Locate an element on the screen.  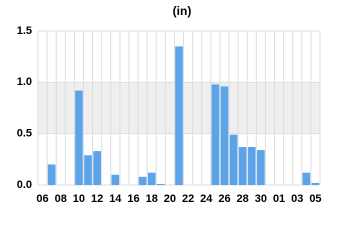
x-tick-label: 30 is located at coordinates (261, 199).